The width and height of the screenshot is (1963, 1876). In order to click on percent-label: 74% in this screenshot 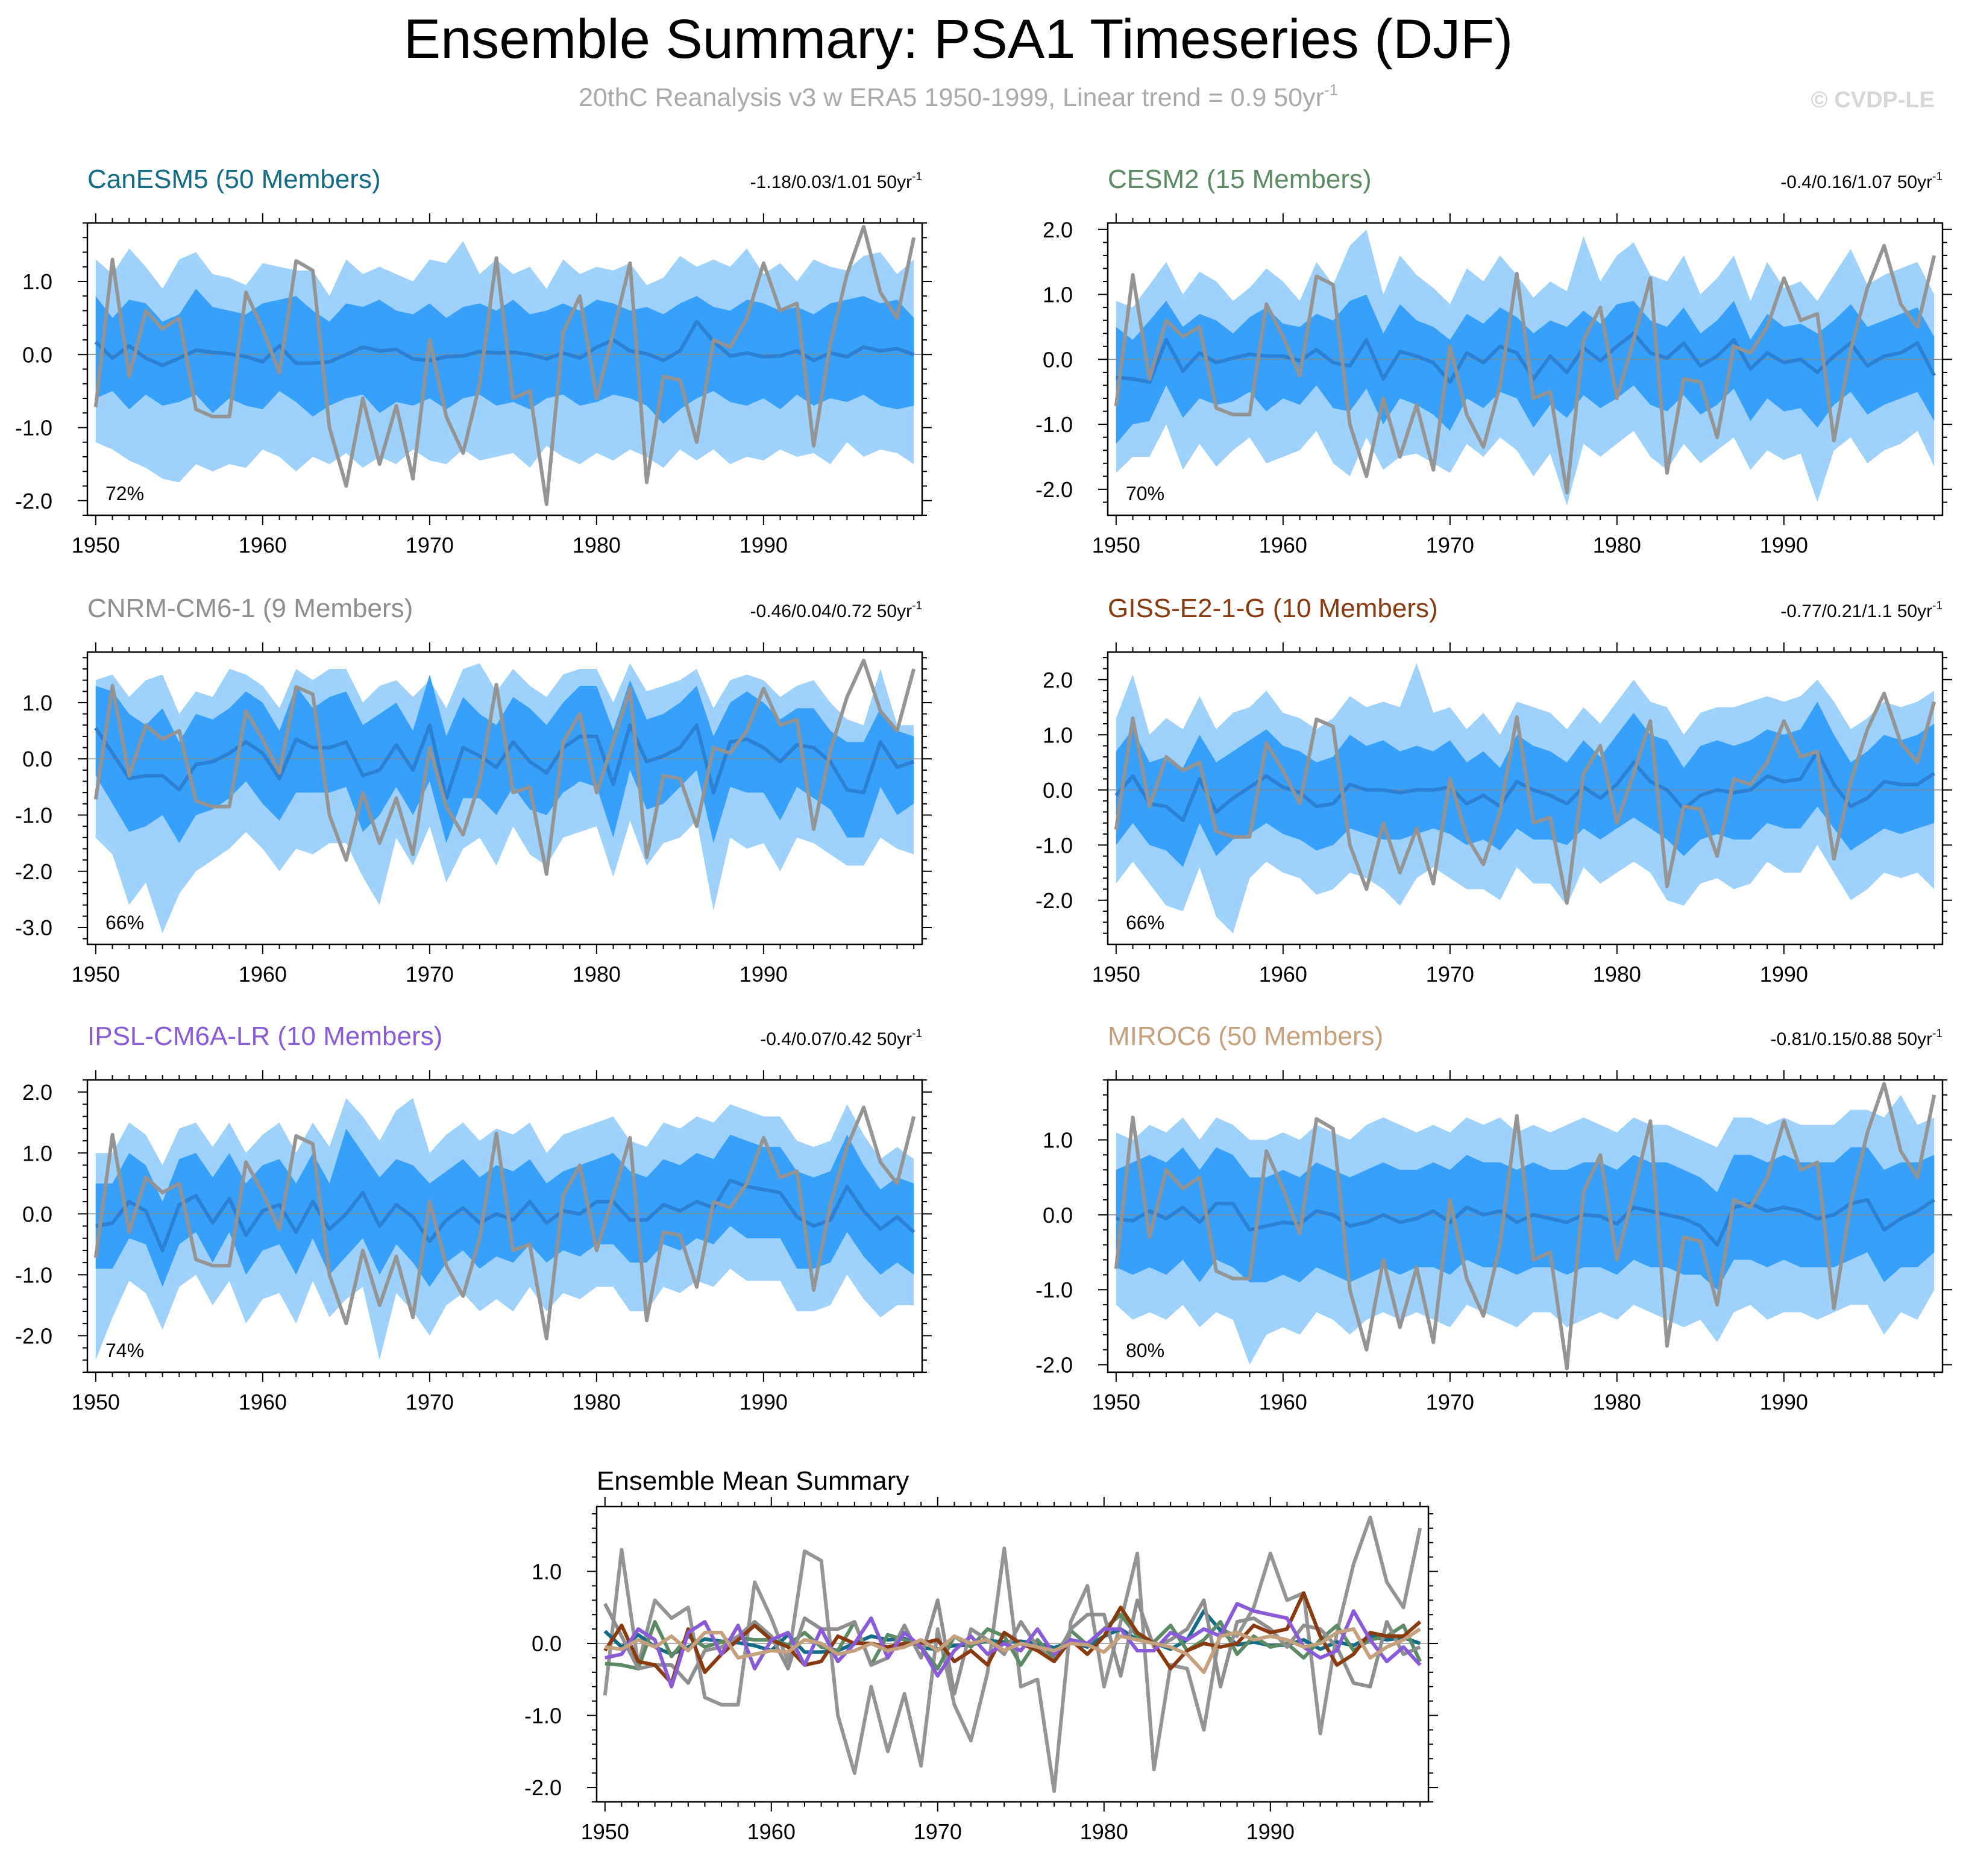, I will do `click(124, 1350)`.